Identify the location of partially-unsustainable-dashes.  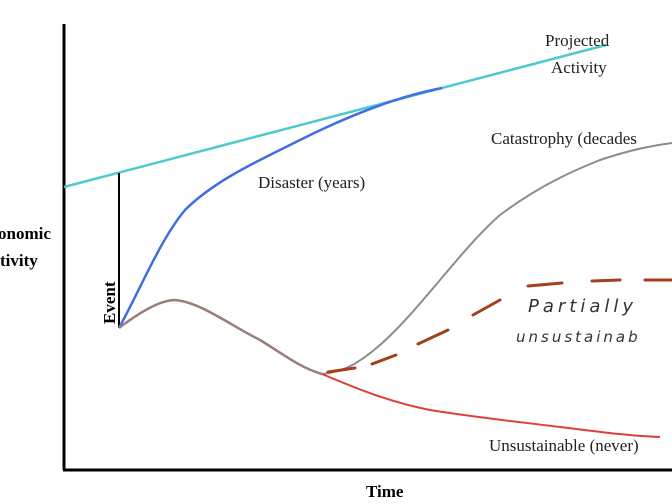
(499, 326).